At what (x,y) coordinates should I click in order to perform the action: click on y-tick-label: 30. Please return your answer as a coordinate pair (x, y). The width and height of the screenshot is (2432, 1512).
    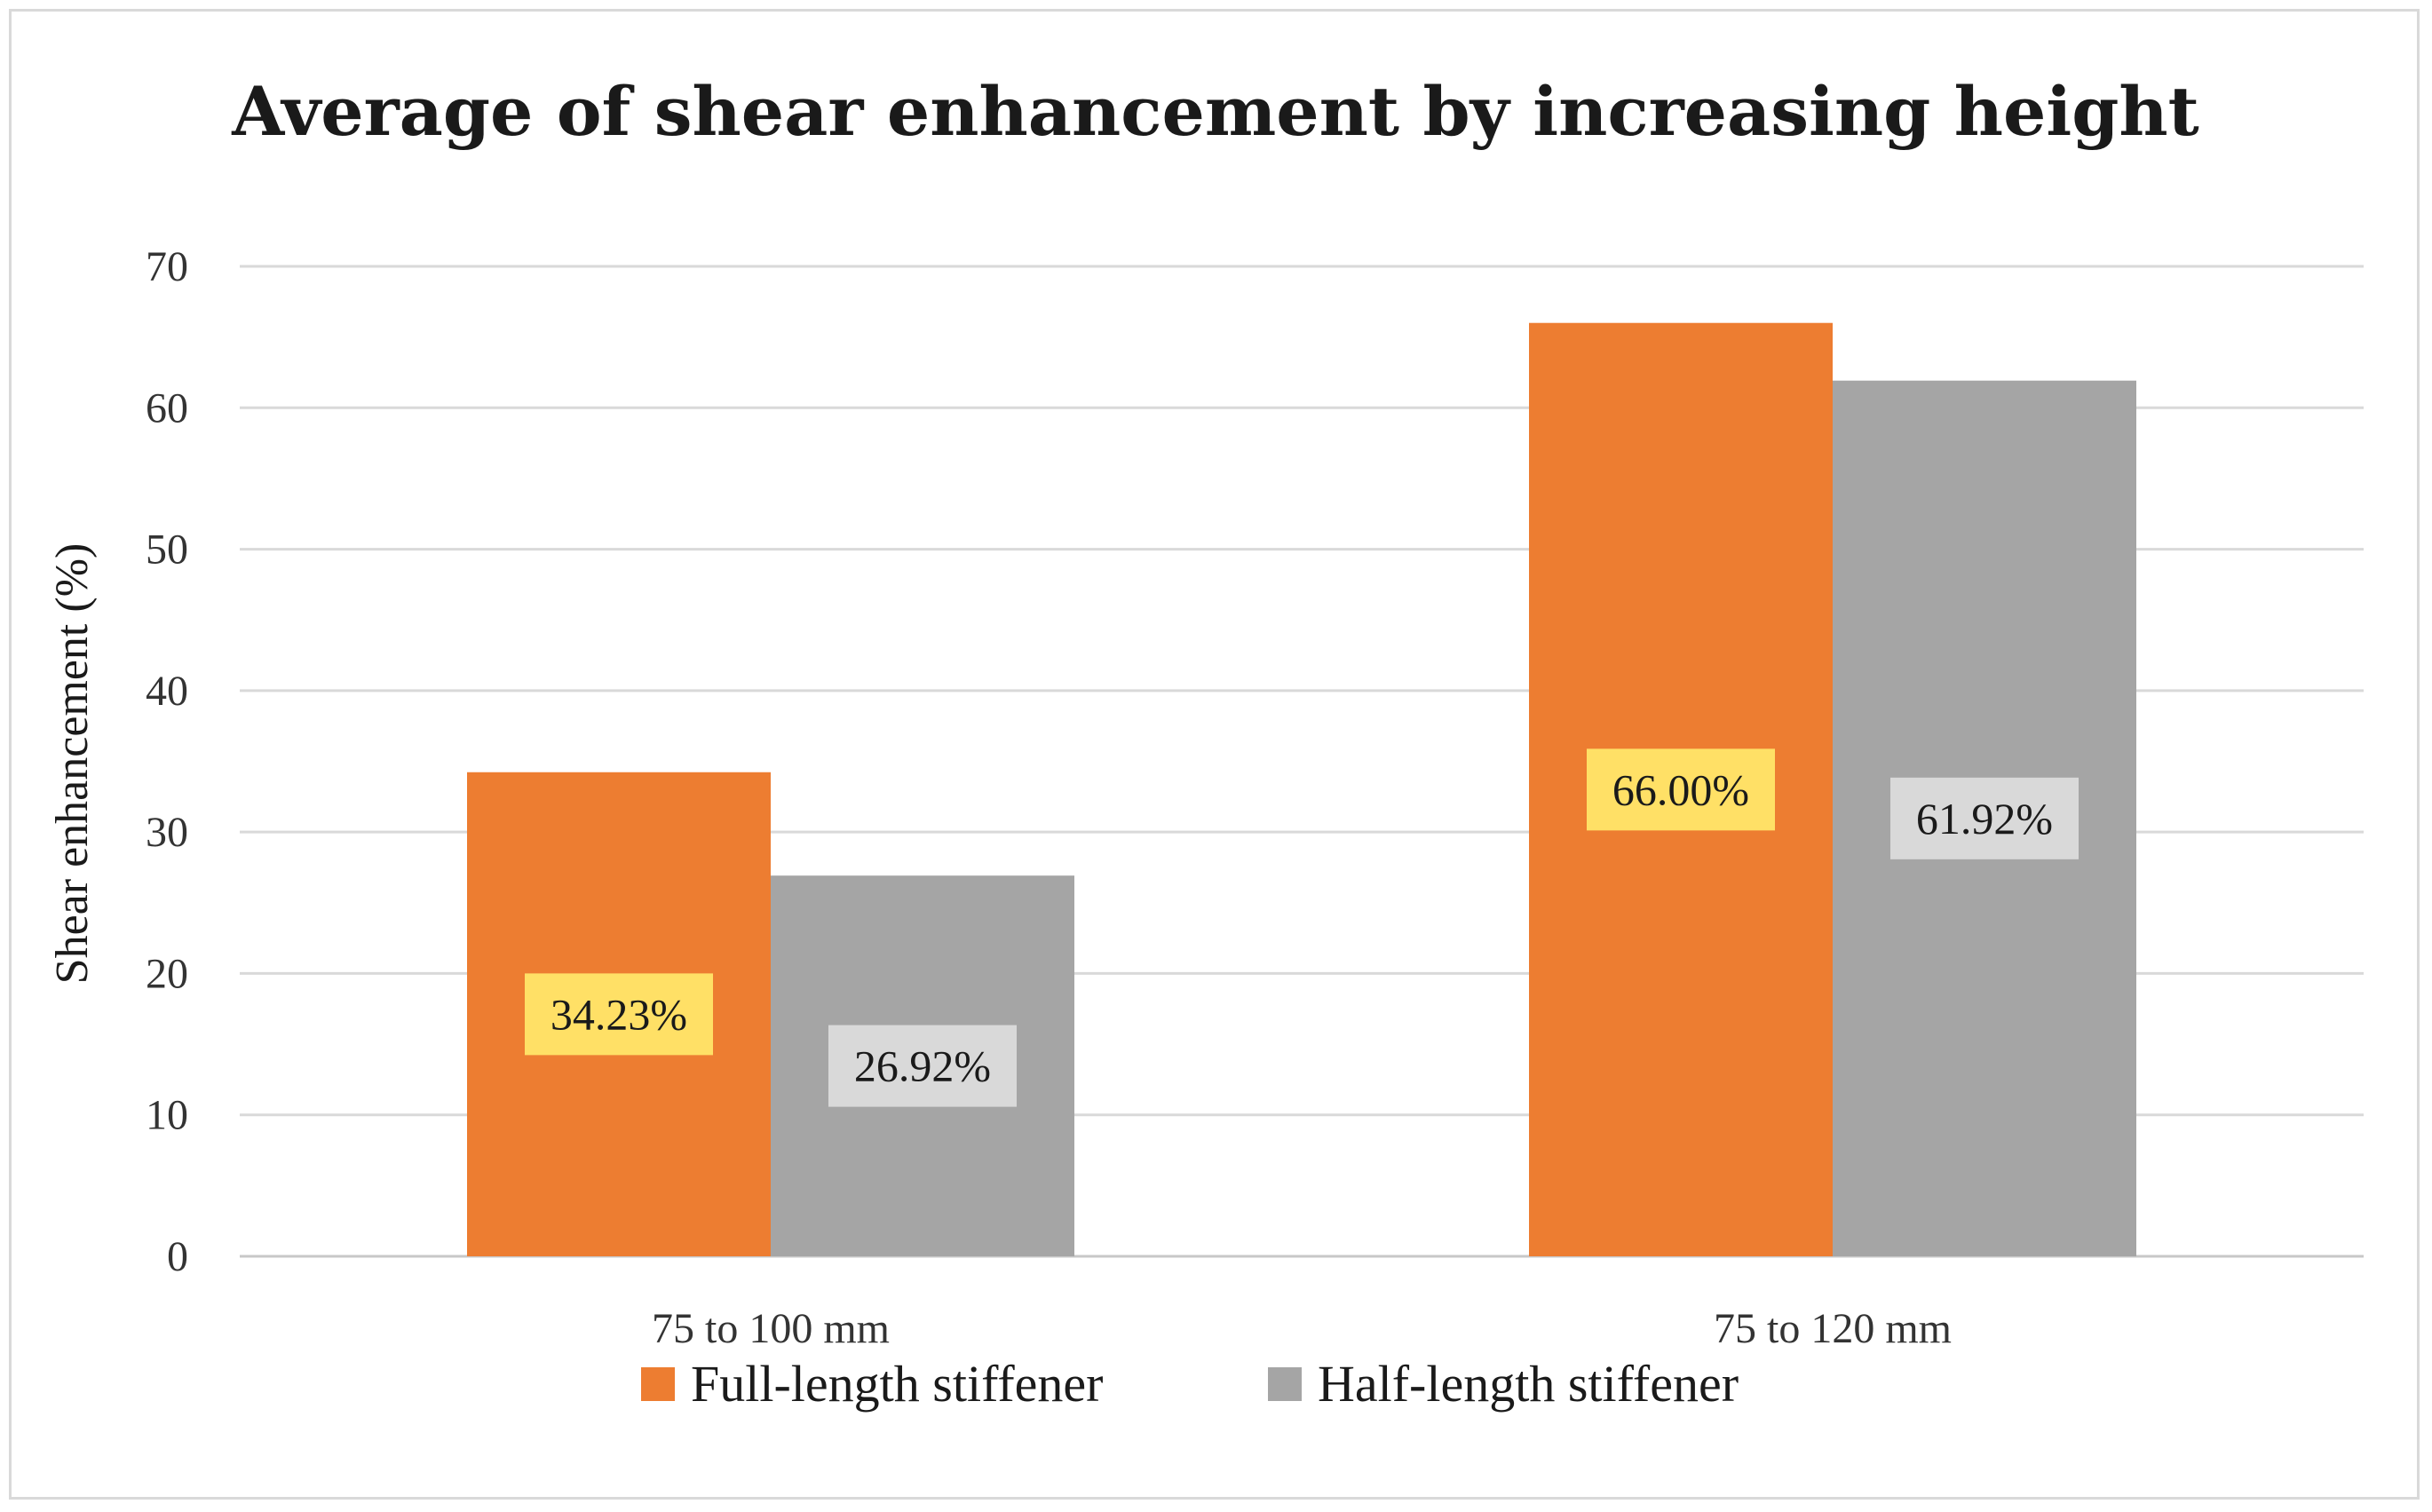
    Looking at the image, I should click on (167, 832).